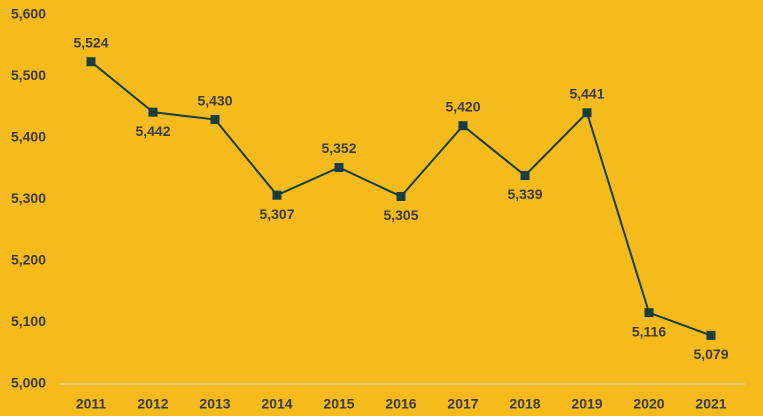 Image resolution: width=763 pixels, height=416 pixels. I want to click on data-label: 5,524, so click(90, 42).